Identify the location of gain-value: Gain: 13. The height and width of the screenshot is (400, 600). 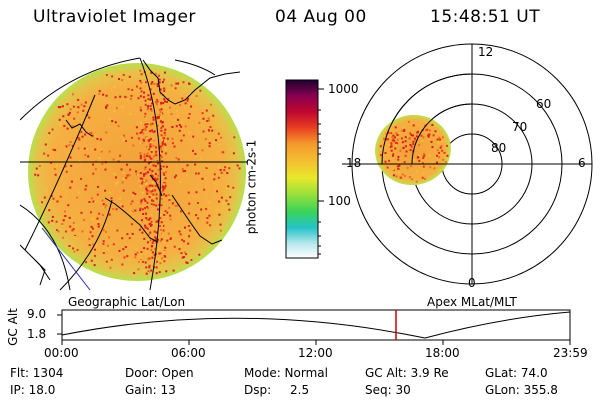
(150, 390).